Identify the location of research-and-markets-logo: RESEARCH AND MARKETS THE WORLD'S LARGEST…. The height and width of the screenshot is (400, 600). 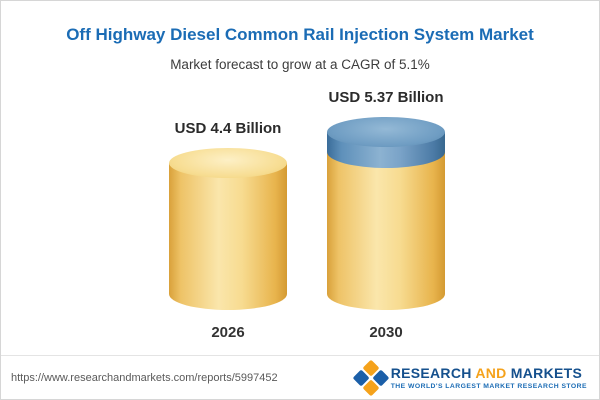
(469, 377).